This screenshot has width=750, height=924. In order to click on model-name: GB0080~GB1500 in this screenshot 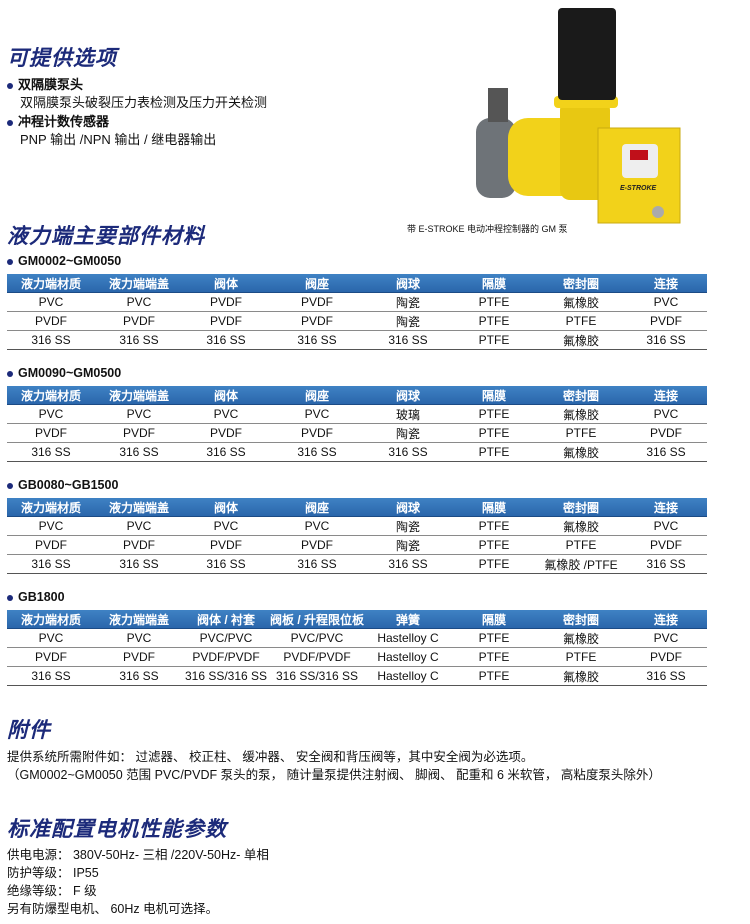, I will do `click(68, 485)`.